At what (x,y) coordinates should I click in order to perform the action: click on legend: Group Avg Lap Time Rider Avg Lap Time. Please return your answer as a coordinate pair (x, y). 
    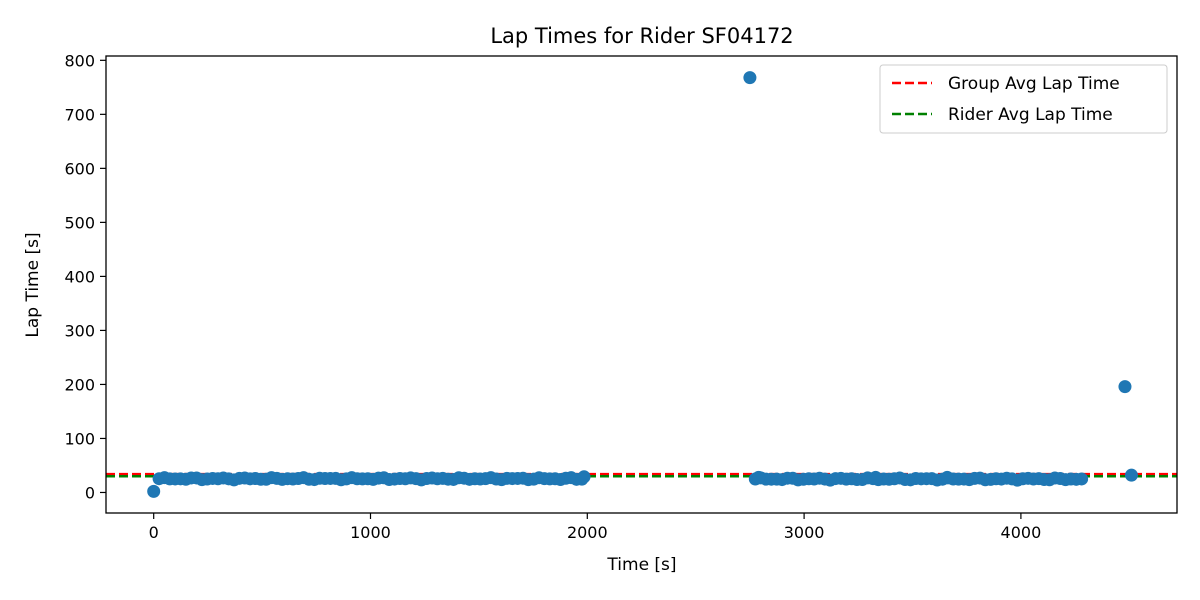
    Looking at the image, I should click on (1023, 99).